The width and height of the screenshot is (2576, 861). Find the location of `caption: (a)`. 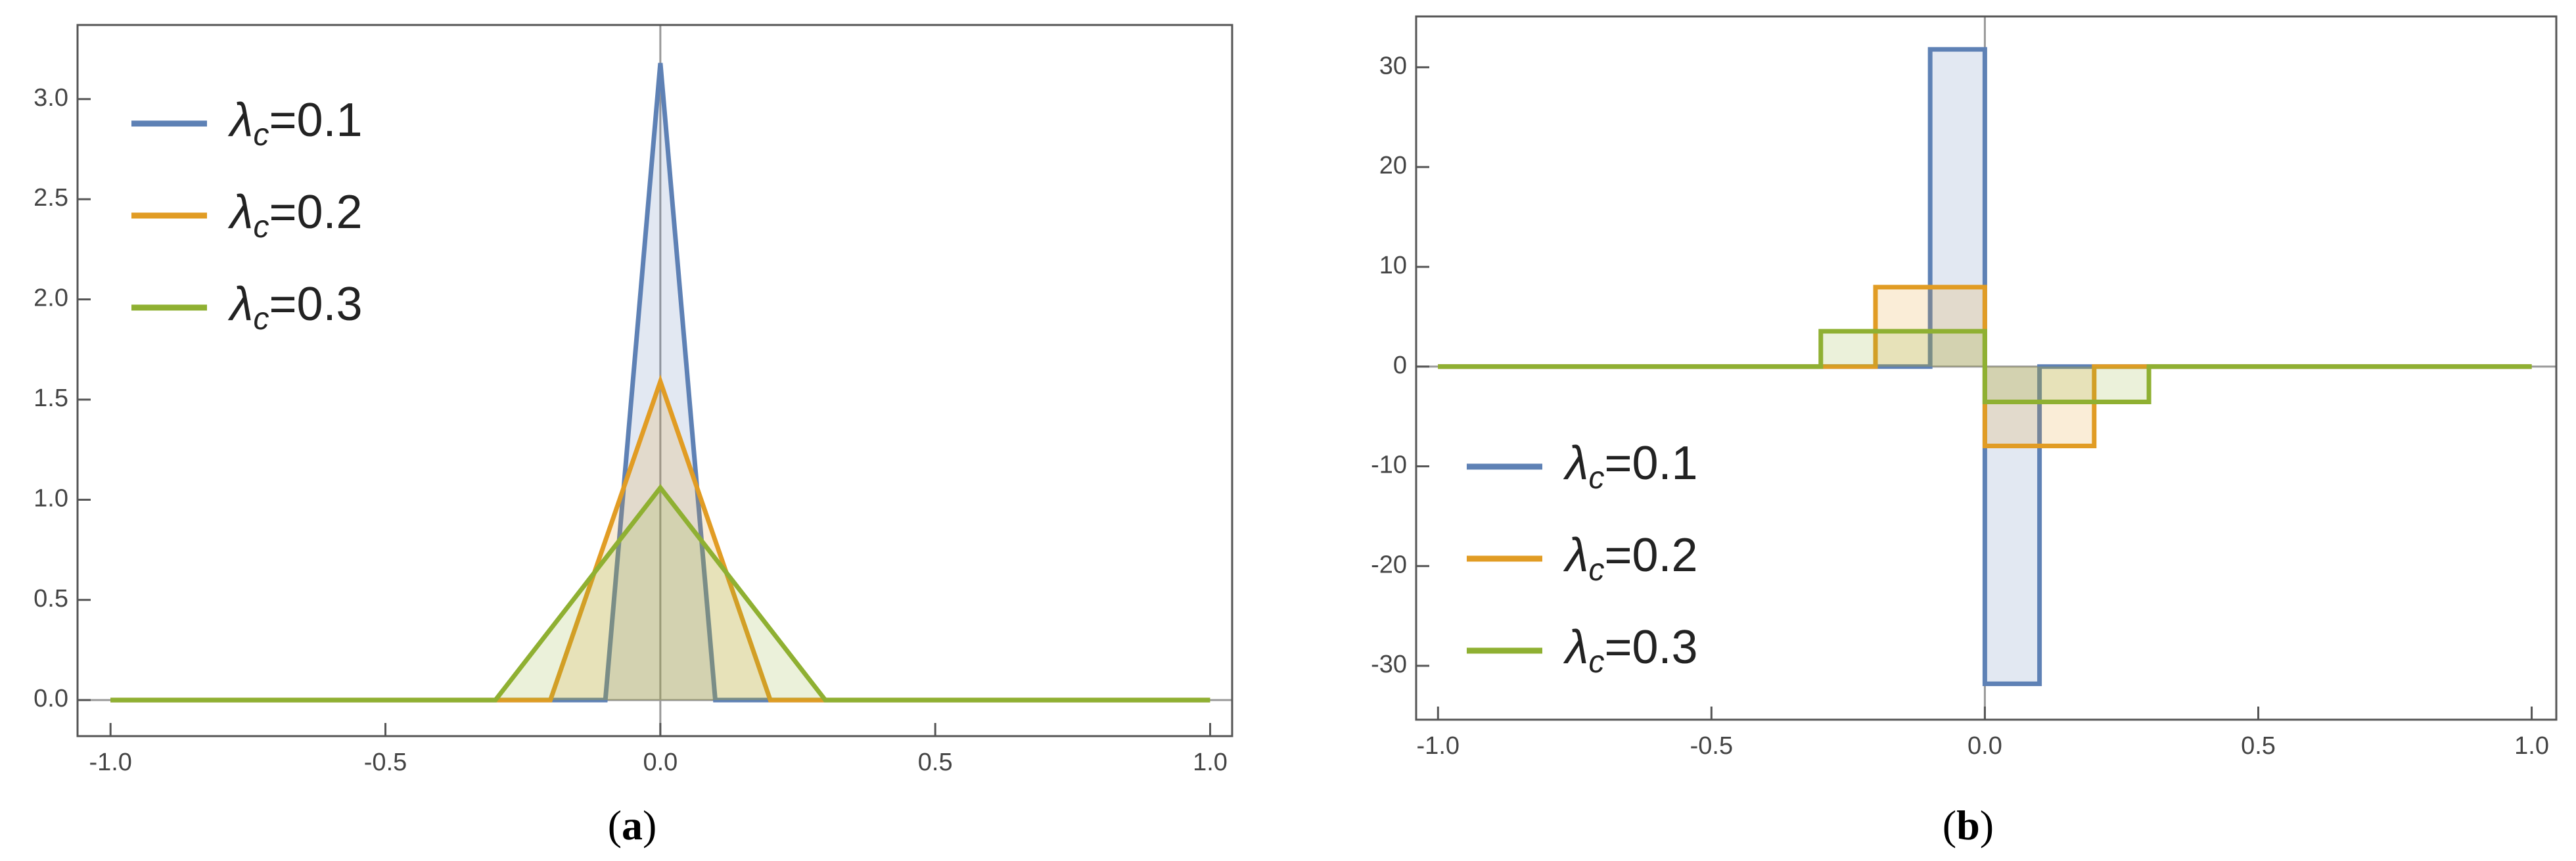

caption: (a) is located at coordinates (633, 825).